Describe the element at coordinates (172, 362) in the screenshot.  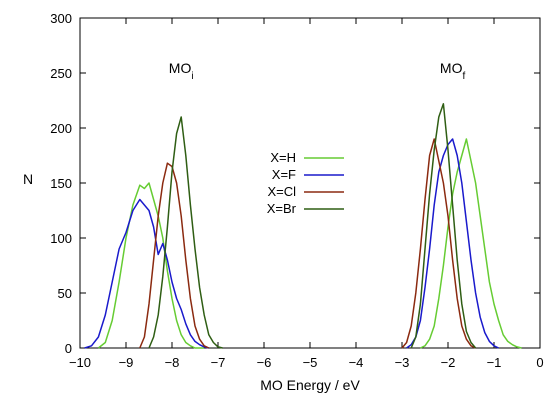
I see `x-tick-label: −8` at that location.